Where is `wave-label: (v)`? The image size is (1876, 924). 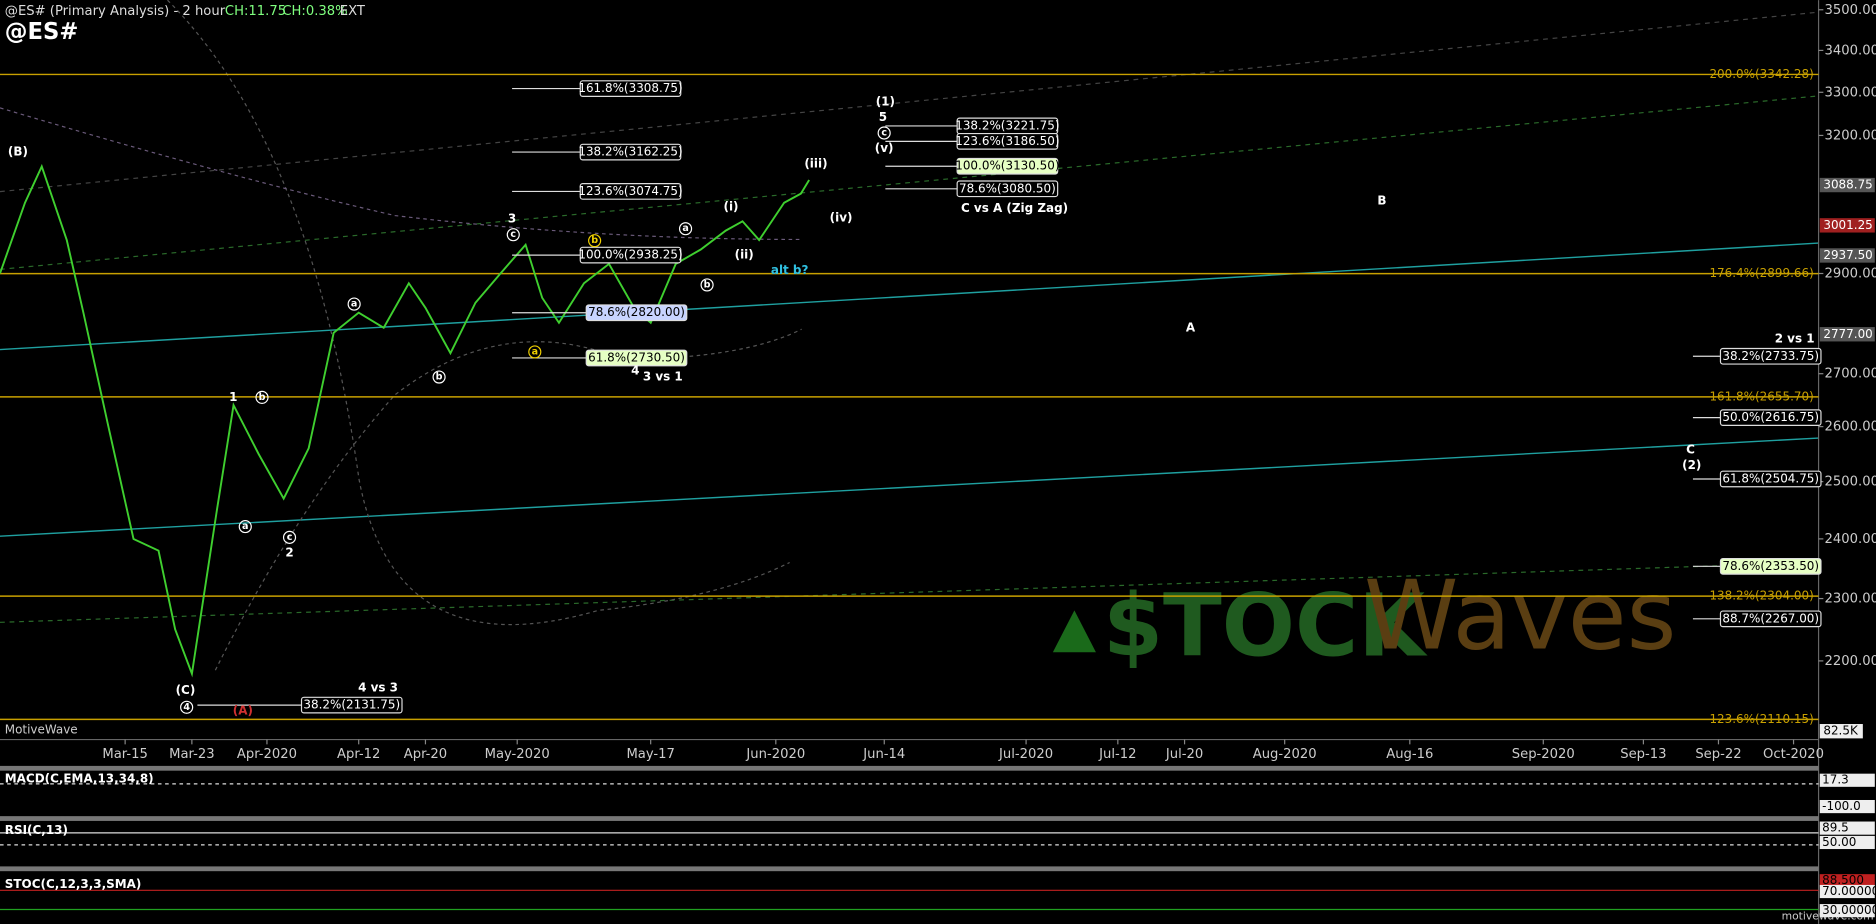 wave-label: (v) is located at coordinates (884, 148).